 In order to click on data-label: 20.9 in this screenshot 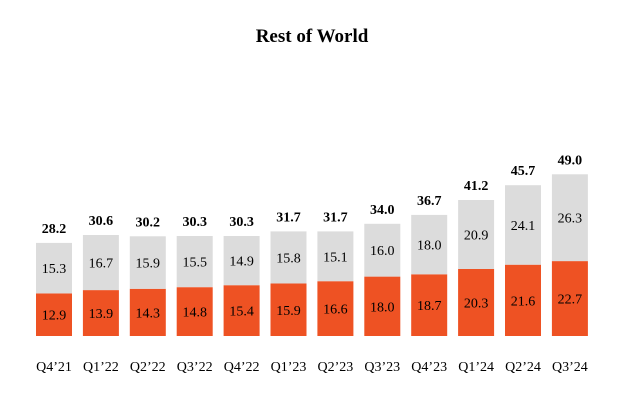, I will do `click(476, 236)`.